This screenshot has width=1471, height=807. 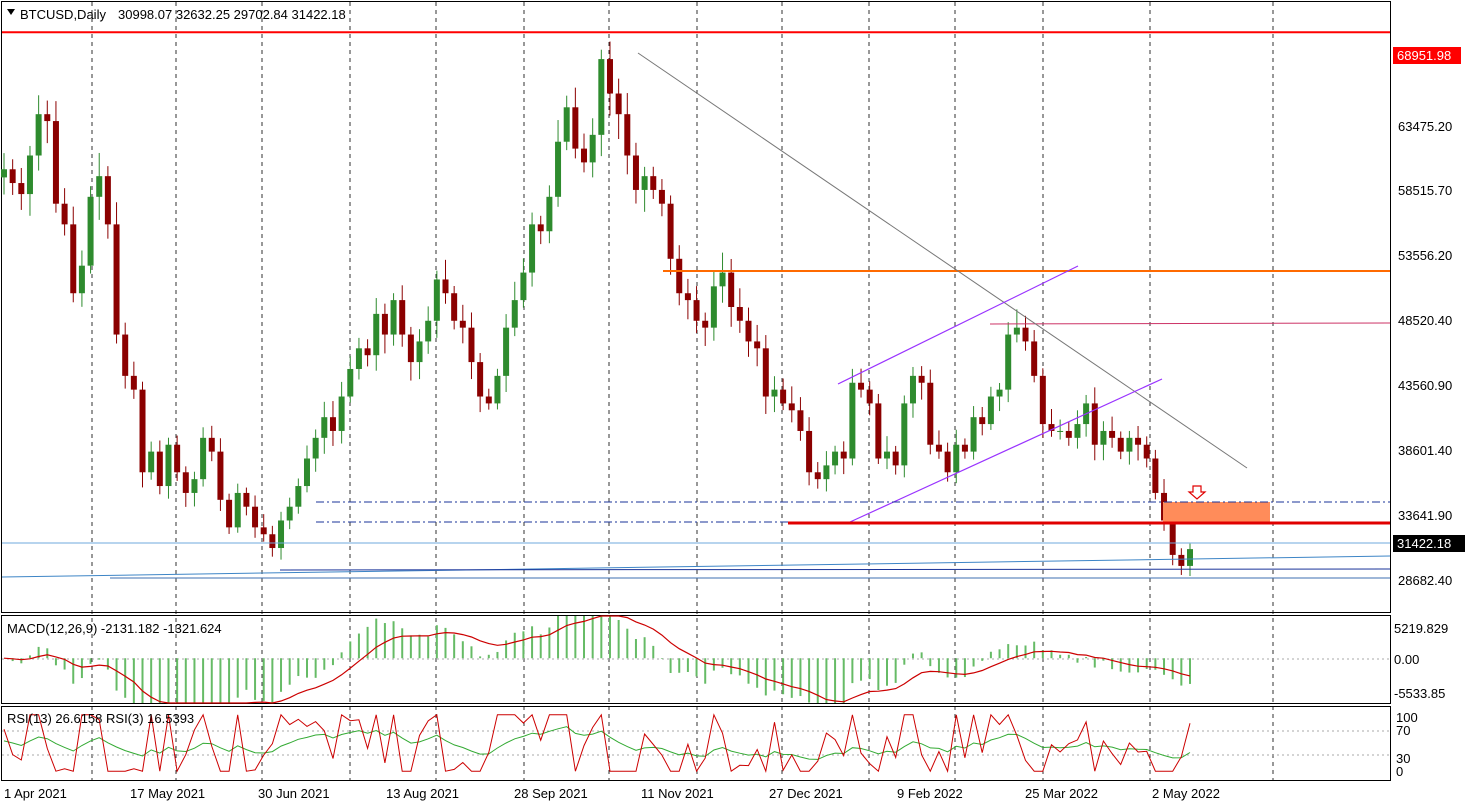 What do you see at coordinates (1186, 793) in the screenshot?
I see `time-label: 2 May 2022` at bounding box center [1186, 793].